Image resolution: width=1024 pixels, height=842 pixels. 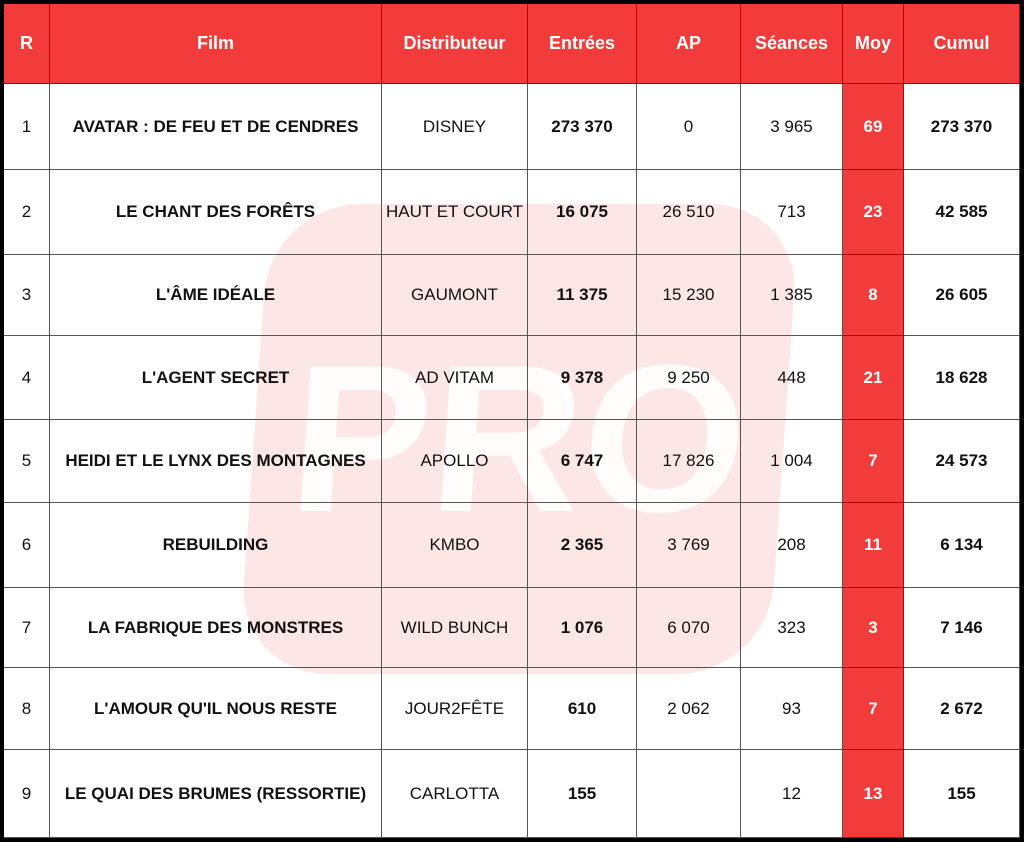 I want to click on cell-rank: 3, so click(x=27, y=295).